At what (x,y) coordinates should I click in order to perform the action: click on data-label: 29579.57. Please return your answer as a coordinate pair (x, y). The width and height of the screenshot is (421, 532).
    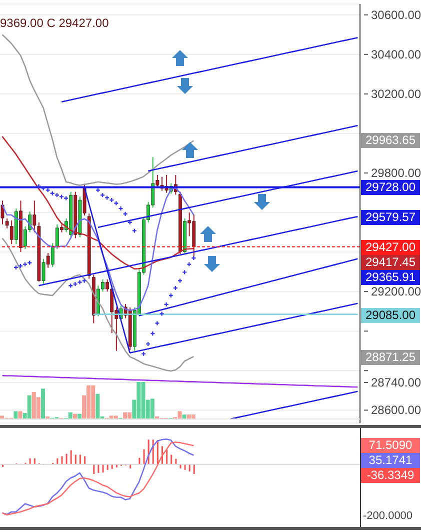
    Looking at the image, I should click on (390, 217).